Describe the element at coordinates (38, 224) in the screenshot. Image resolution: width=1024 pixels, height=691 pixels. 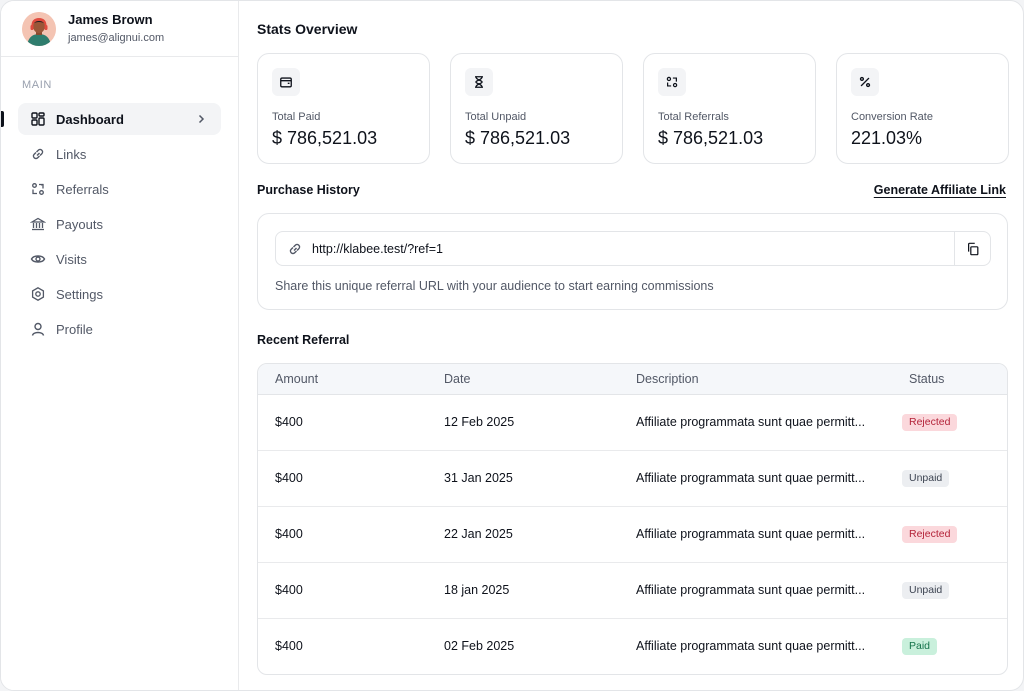
I see `bank-icon` at that location.